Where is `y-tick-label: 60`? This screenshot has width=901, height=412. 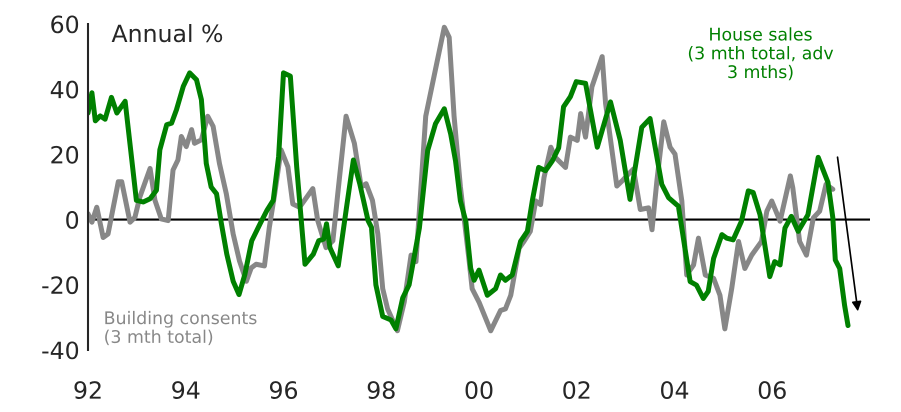 y-tick-label: 60 is located at coordinates (64, 24).